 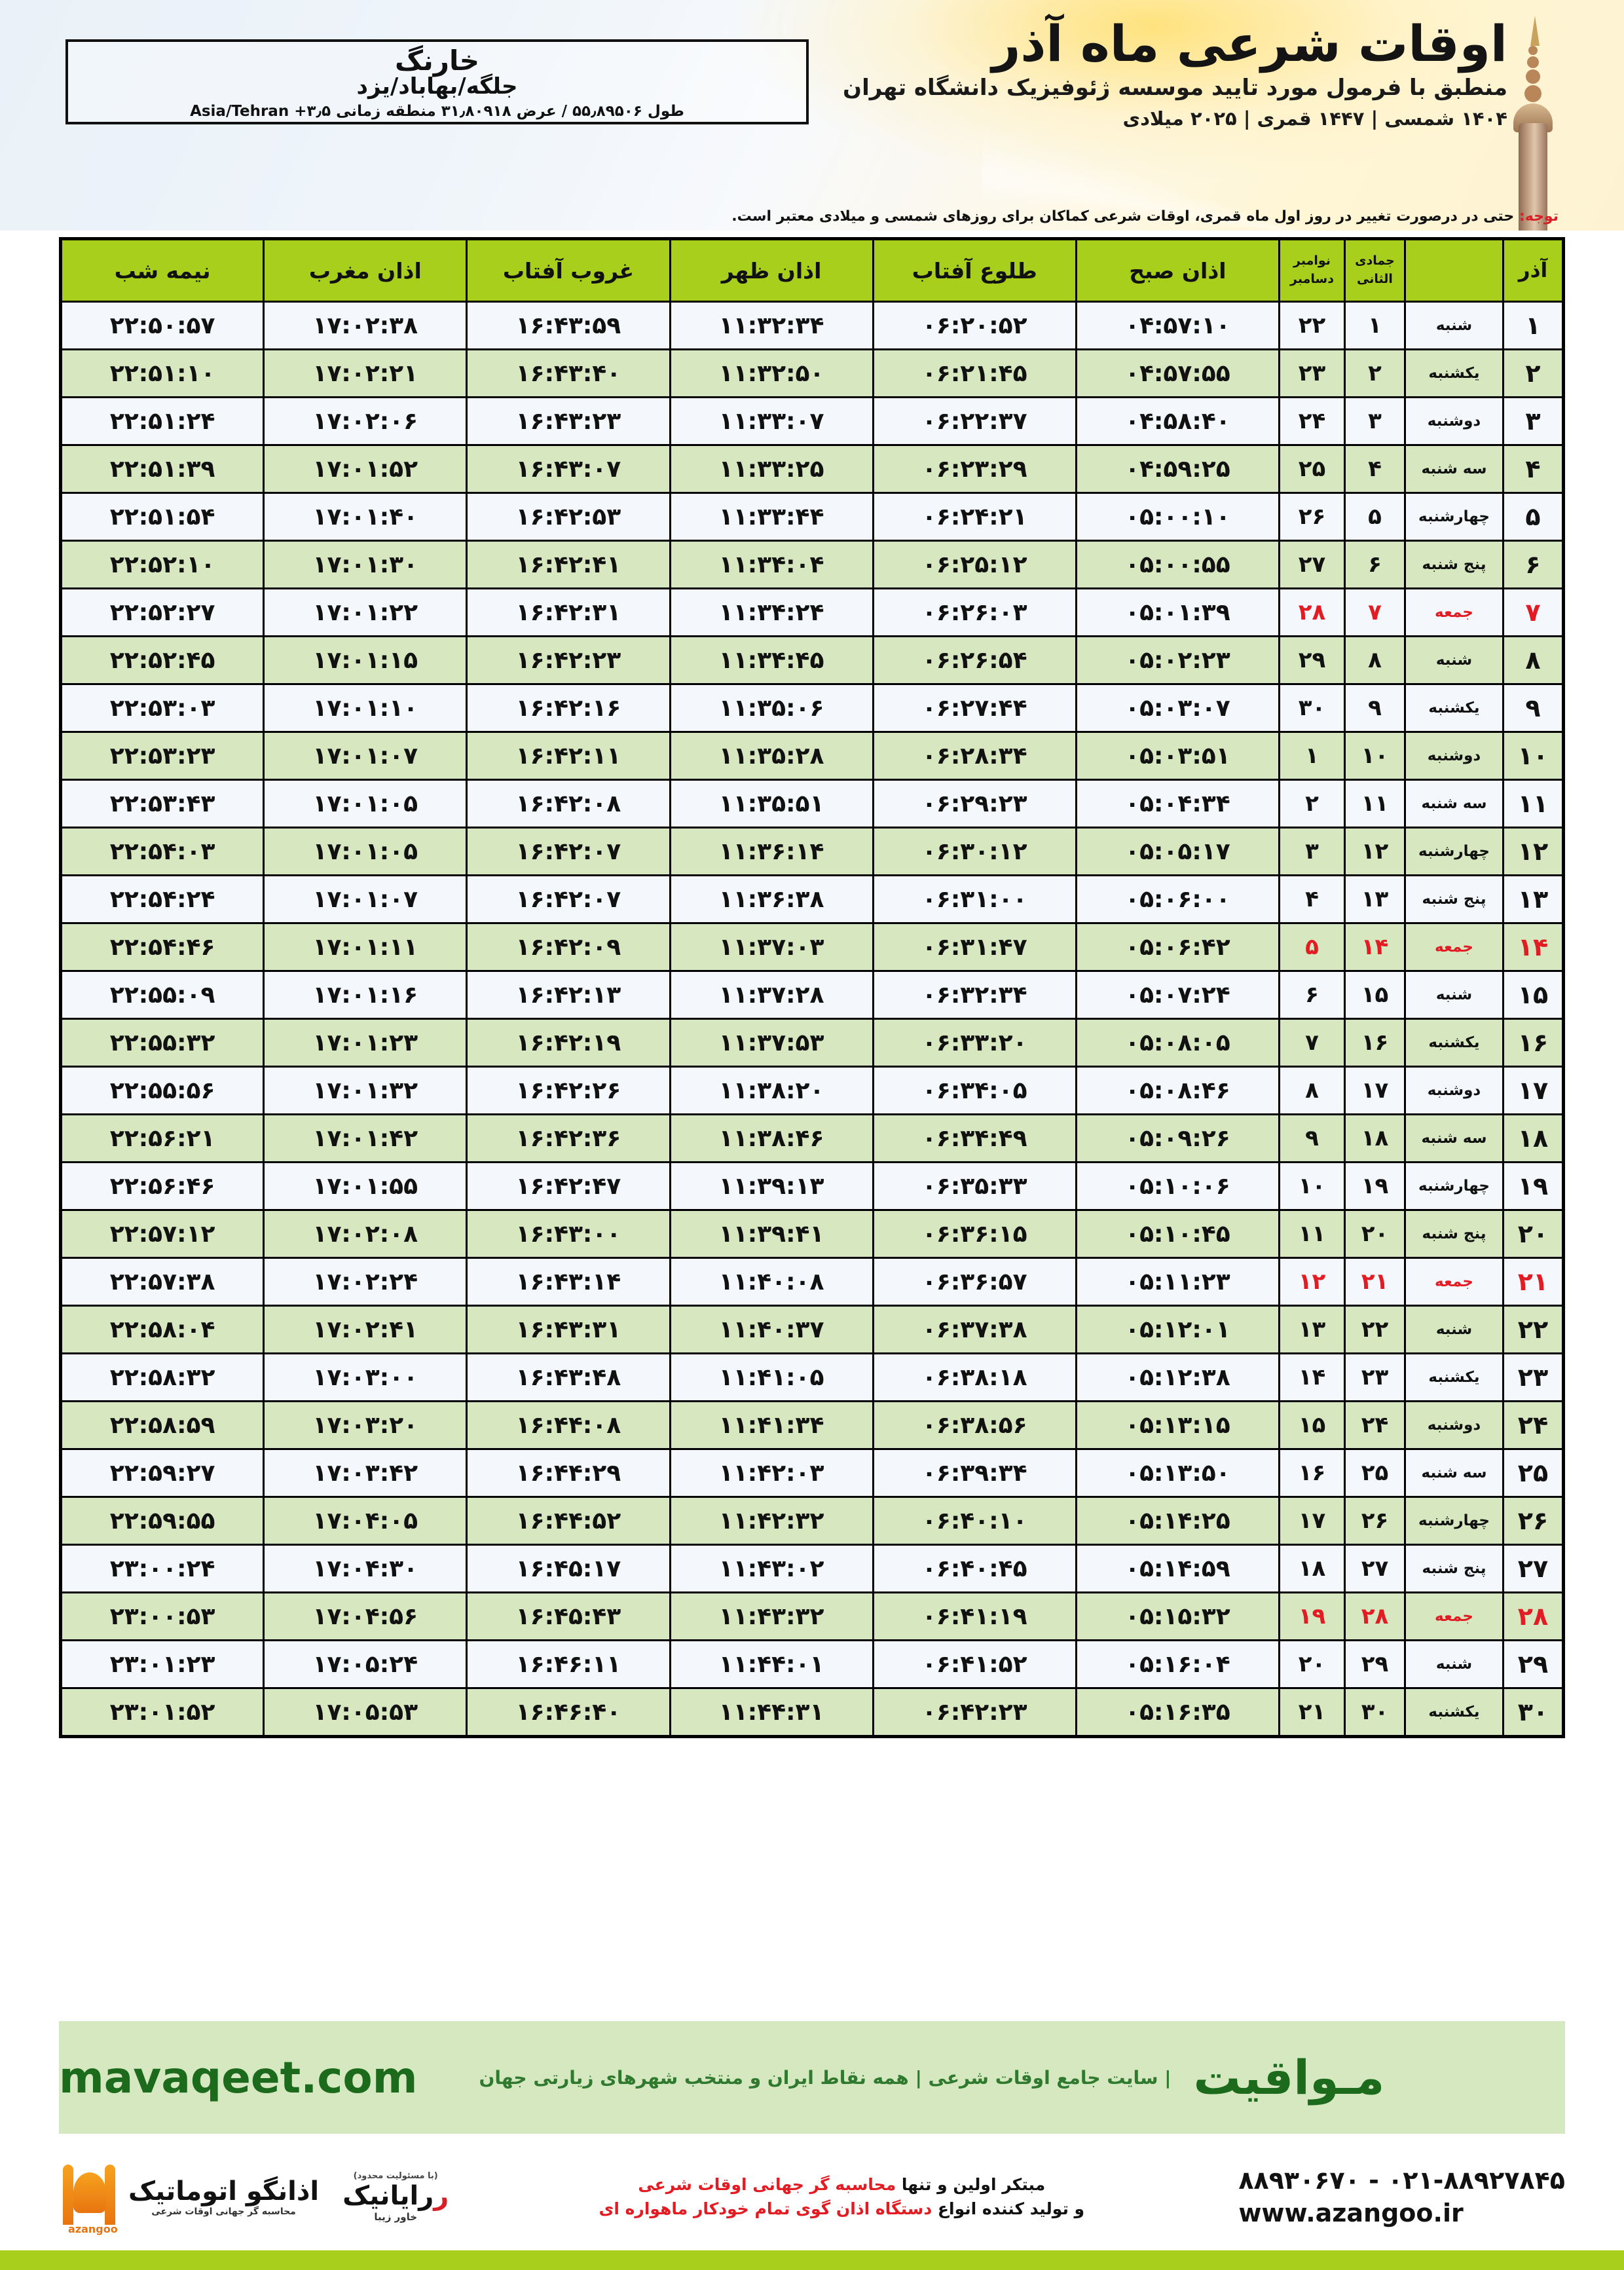 I want to click on cell-maghrib: ۱۷:۰۱:۴۰, so click(x=365, y=517).